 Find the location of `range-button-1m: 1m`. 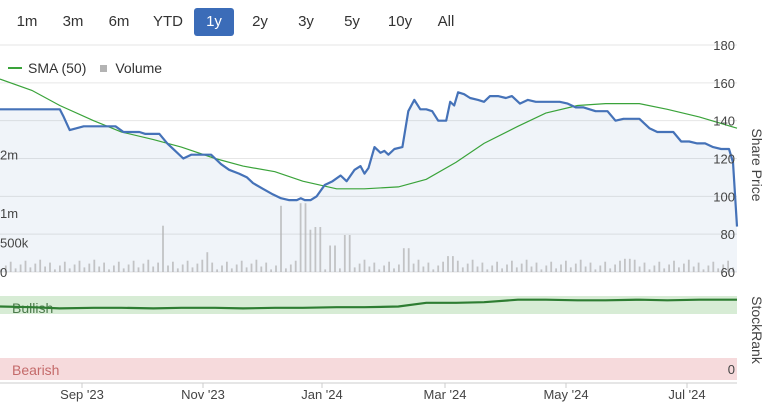

range-button-1m: 1m is located at coordinates (27, 21).